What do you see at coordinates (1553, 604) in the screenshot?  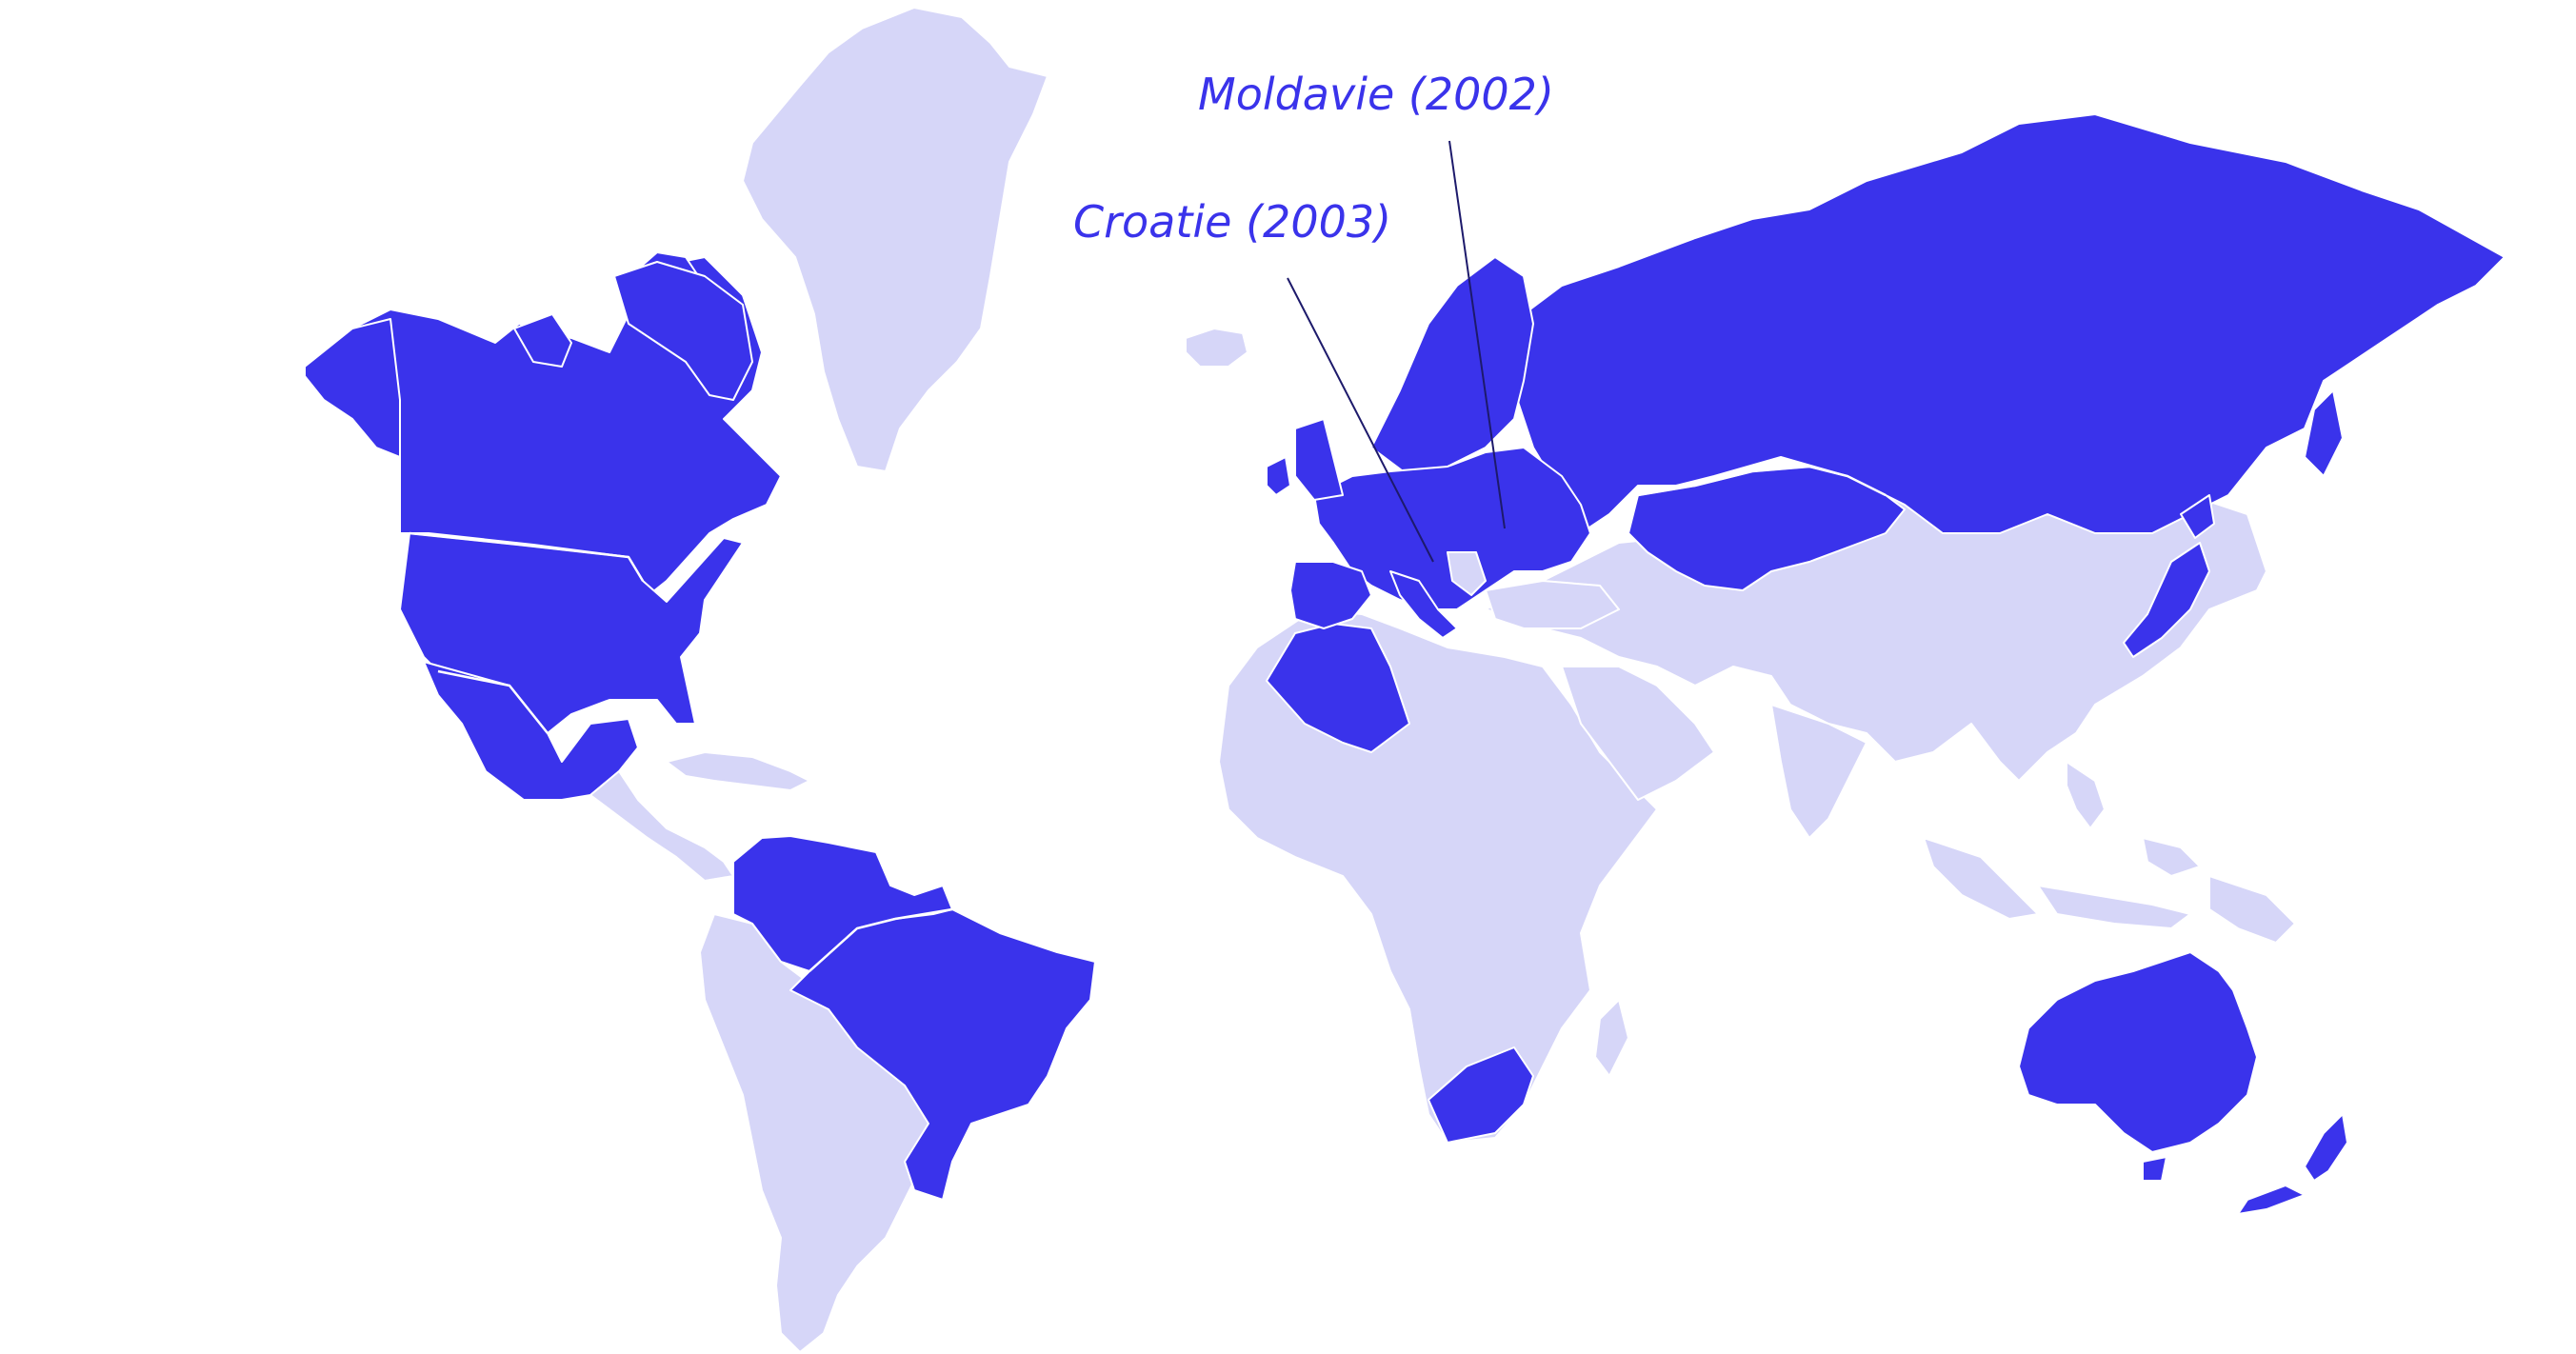 I see `region-turkey` at bounding box center [1553, 604].